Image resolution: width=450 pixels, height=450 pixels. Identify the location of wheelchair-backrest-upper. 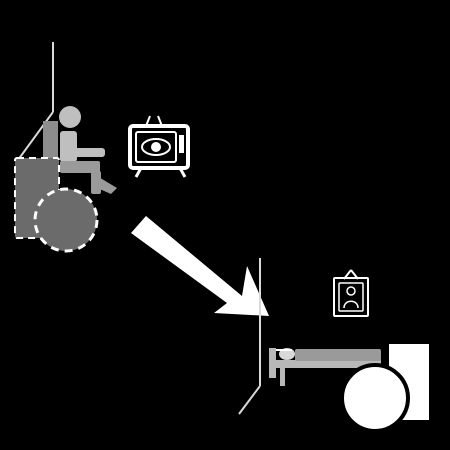
(50, 140).